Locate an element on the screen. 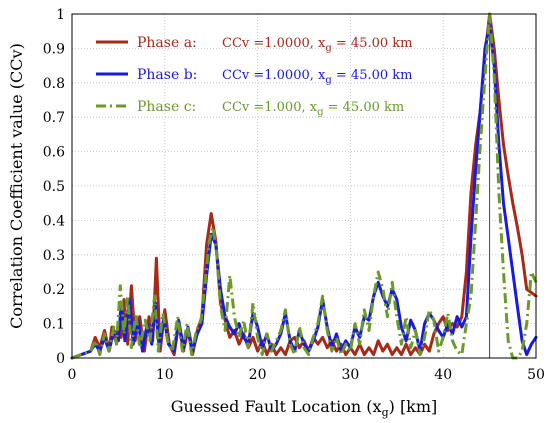 The image size is (550, 423). legend-info-1: CCv =1.0000, xg = 45.00 km is located at coordinates (317, 45).